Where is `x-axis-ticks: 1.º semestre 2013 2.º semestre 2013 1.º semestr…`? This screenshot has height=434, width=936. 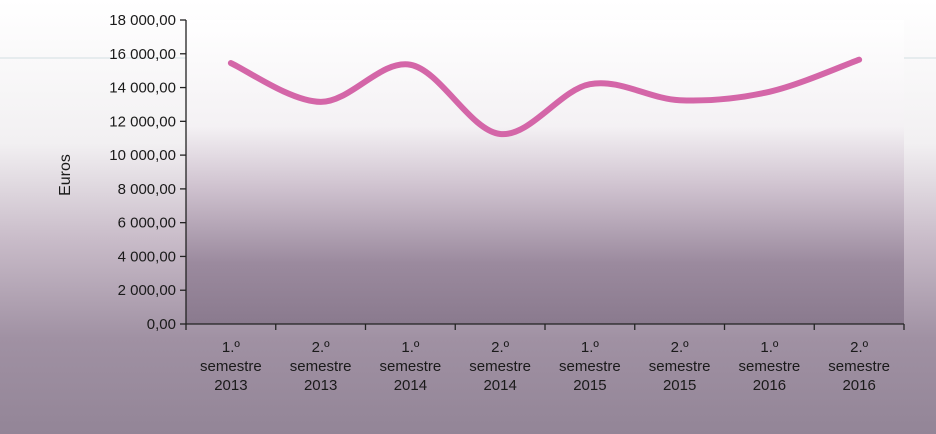 x-axis-ticks: 1.º semestre 2013 2.º semestre 2013 1.º semestr… is located at coordinates (545, 359).